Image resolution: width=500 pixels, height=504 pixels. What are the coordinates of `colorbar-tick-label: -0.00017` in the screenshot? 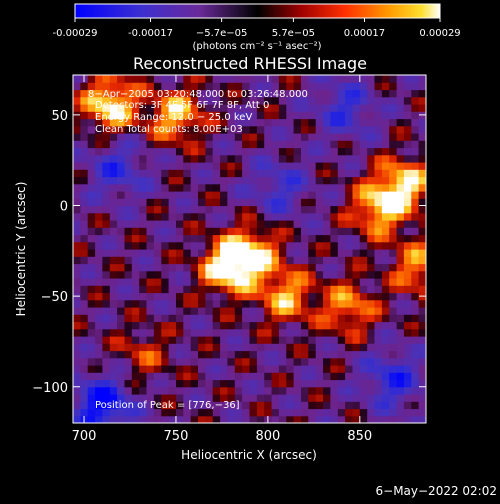 It's located at (150, 33).